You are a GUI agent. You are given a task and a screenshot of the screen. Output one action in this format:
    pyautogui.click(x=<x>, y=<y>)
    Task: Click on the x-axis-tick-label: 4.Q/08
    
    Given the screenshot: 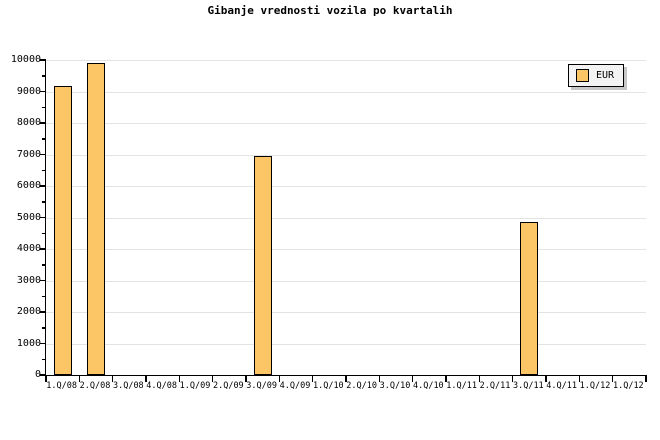 What is the action you would take?
    pyautogui.click(x=162, y=386)
    